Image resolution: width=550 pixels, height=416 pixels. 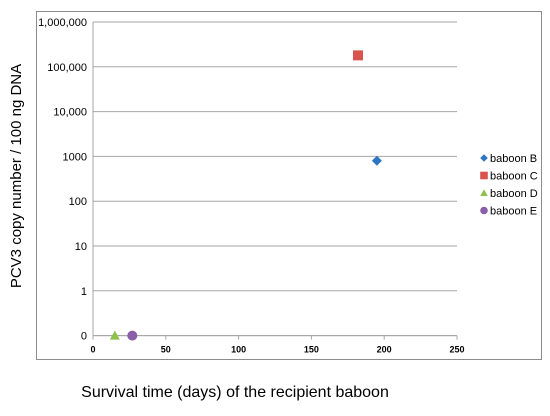 I want to click on y-tick-label: 10, so click(x=81, y=247).